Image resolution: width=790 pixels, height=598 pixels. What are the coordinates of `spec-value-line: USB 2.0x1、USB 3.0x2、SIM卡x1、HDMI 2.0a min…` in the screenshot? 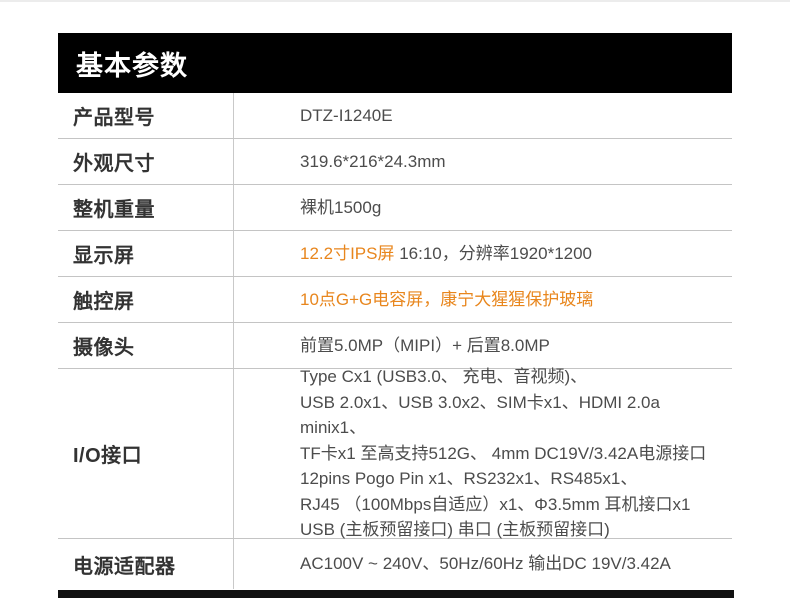 It's located at (512, 415).